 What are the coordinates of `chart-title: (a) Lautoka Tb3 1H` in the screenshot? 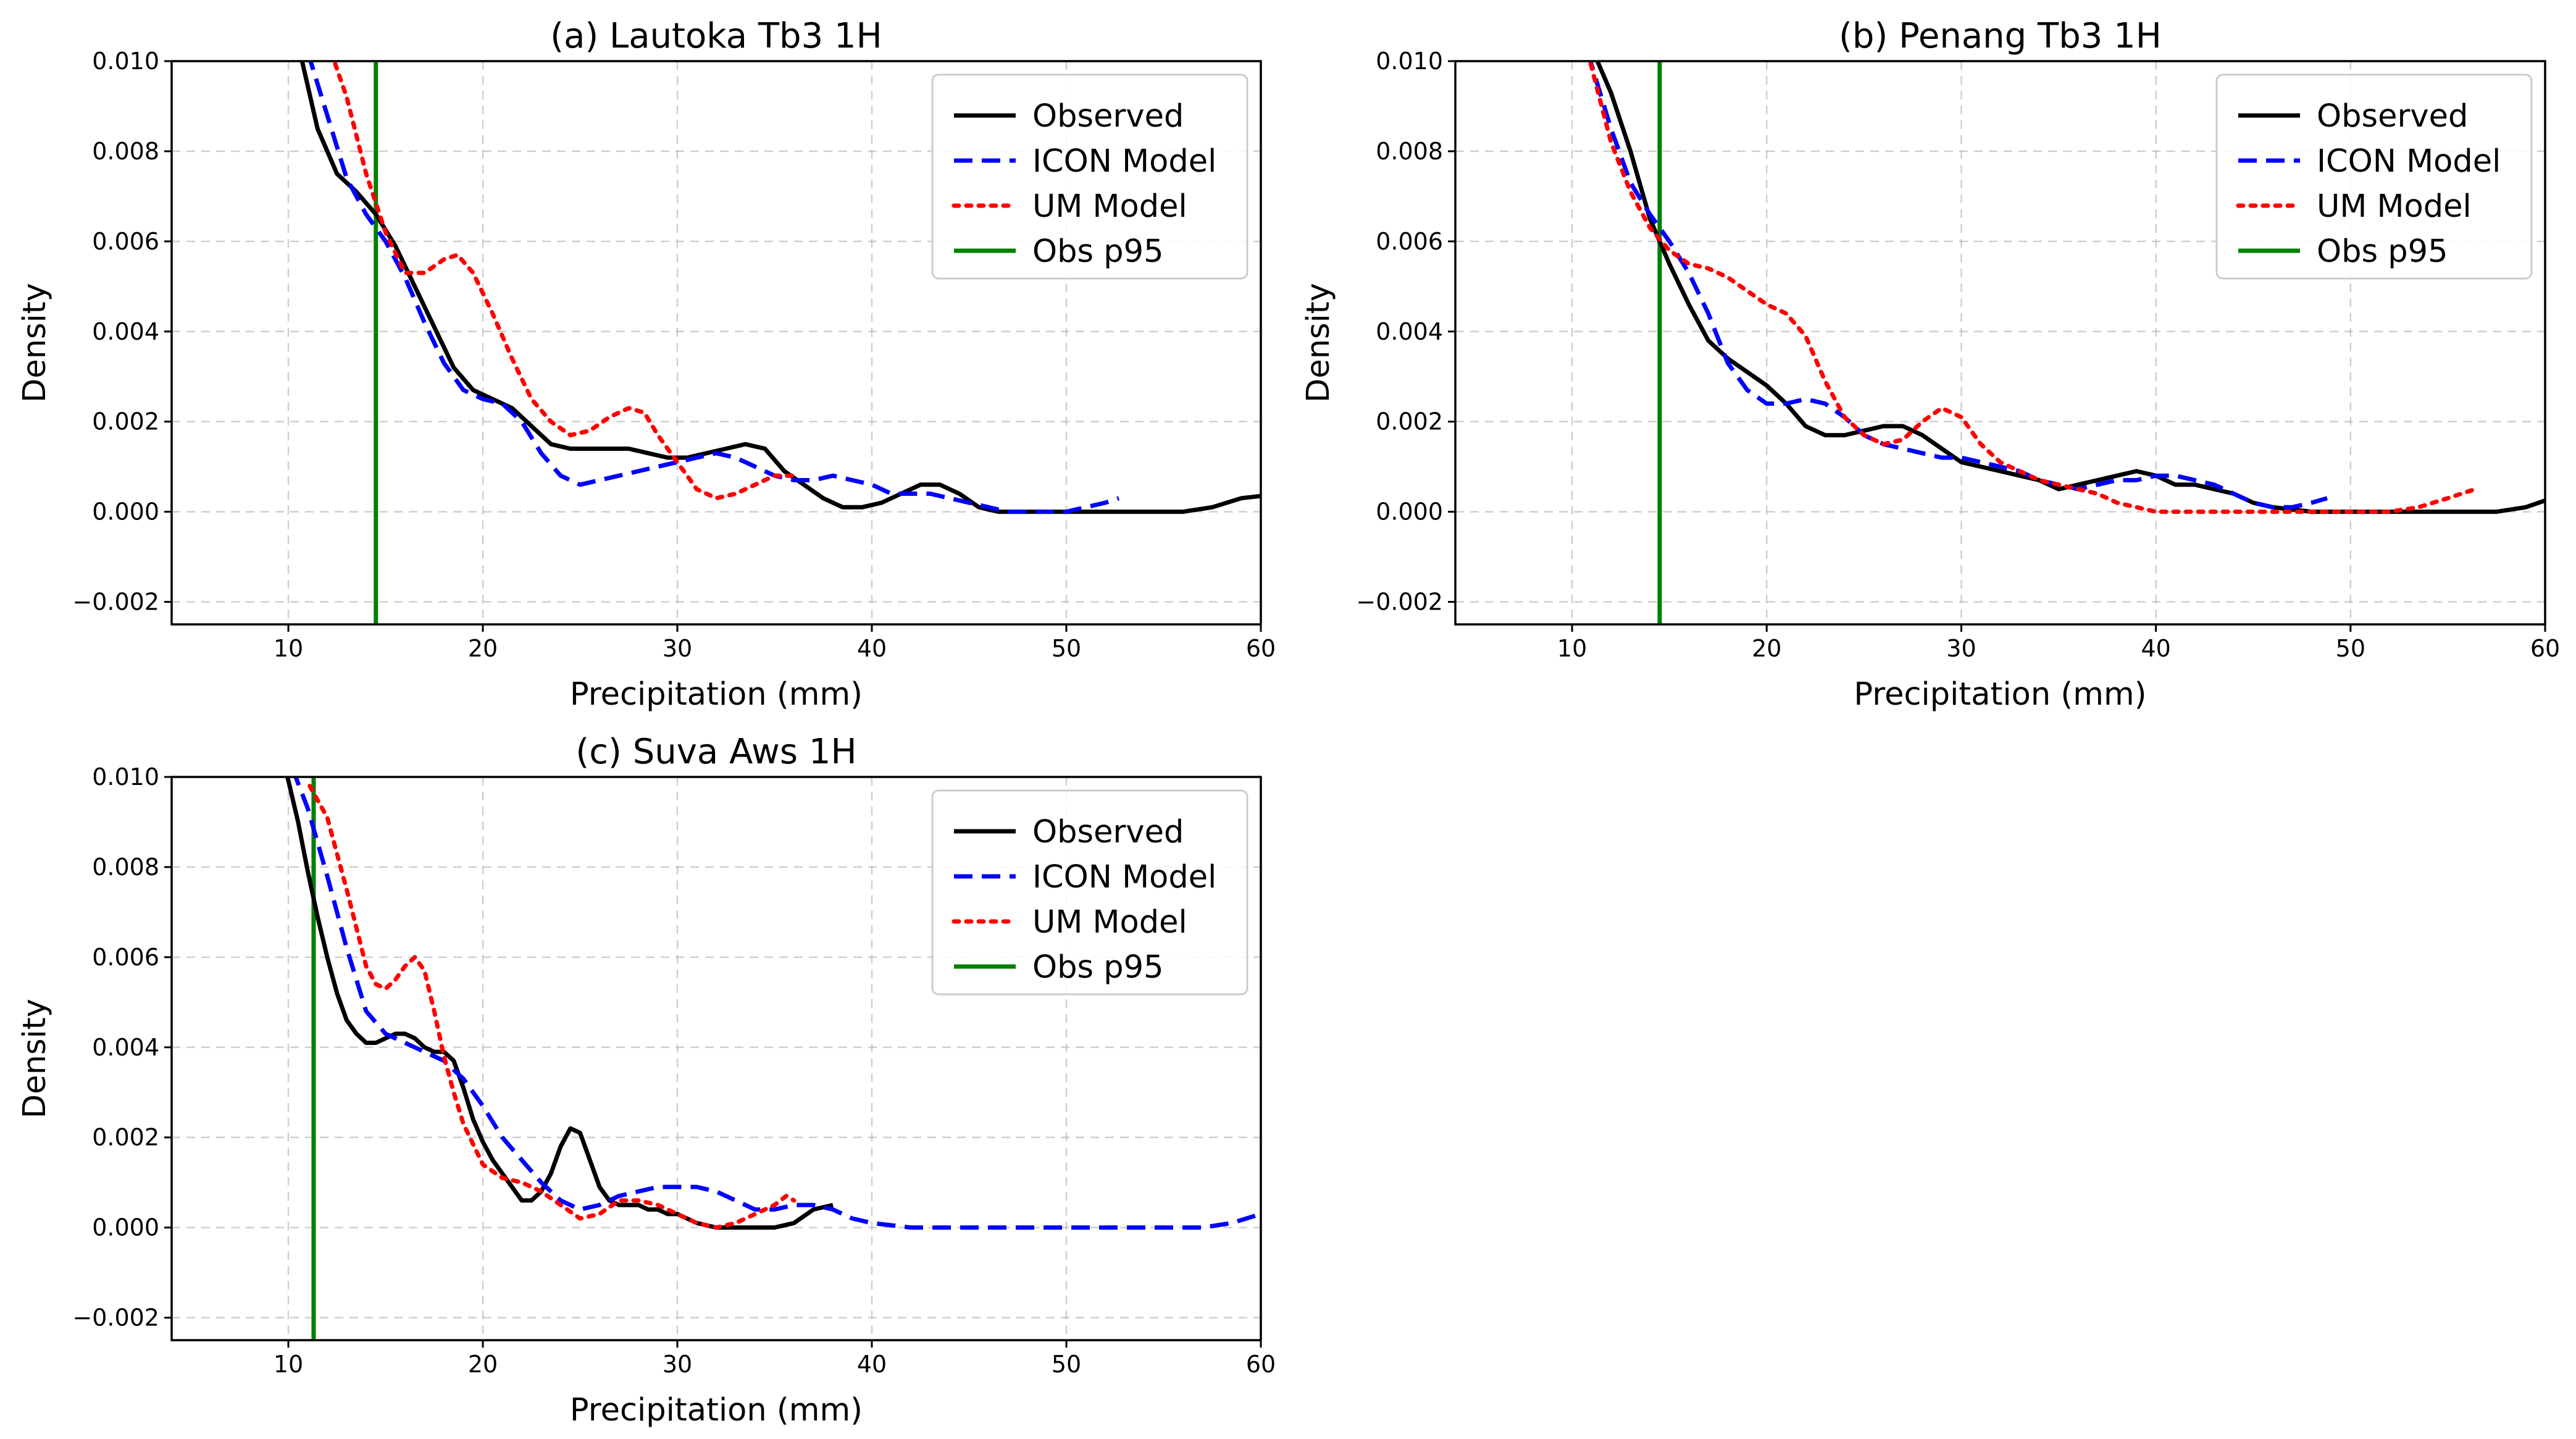 It's located at (716, 36).